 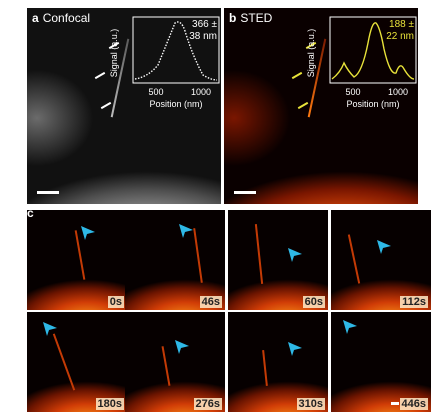 What do you see at coordinates (175, 260) in the screenshot?
I see `timelapse-frame: 46s` at bounding box center [175, 260].